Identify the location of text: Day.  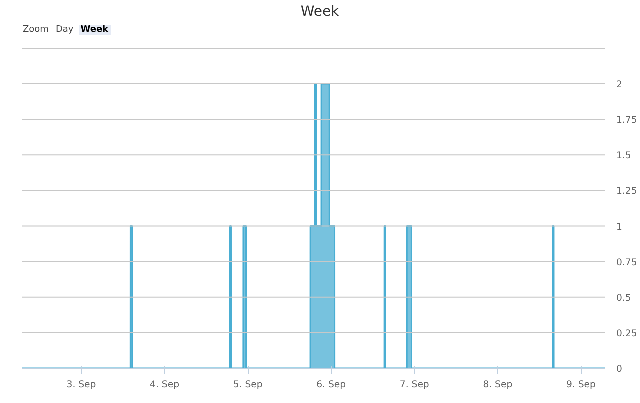
(64, 30).